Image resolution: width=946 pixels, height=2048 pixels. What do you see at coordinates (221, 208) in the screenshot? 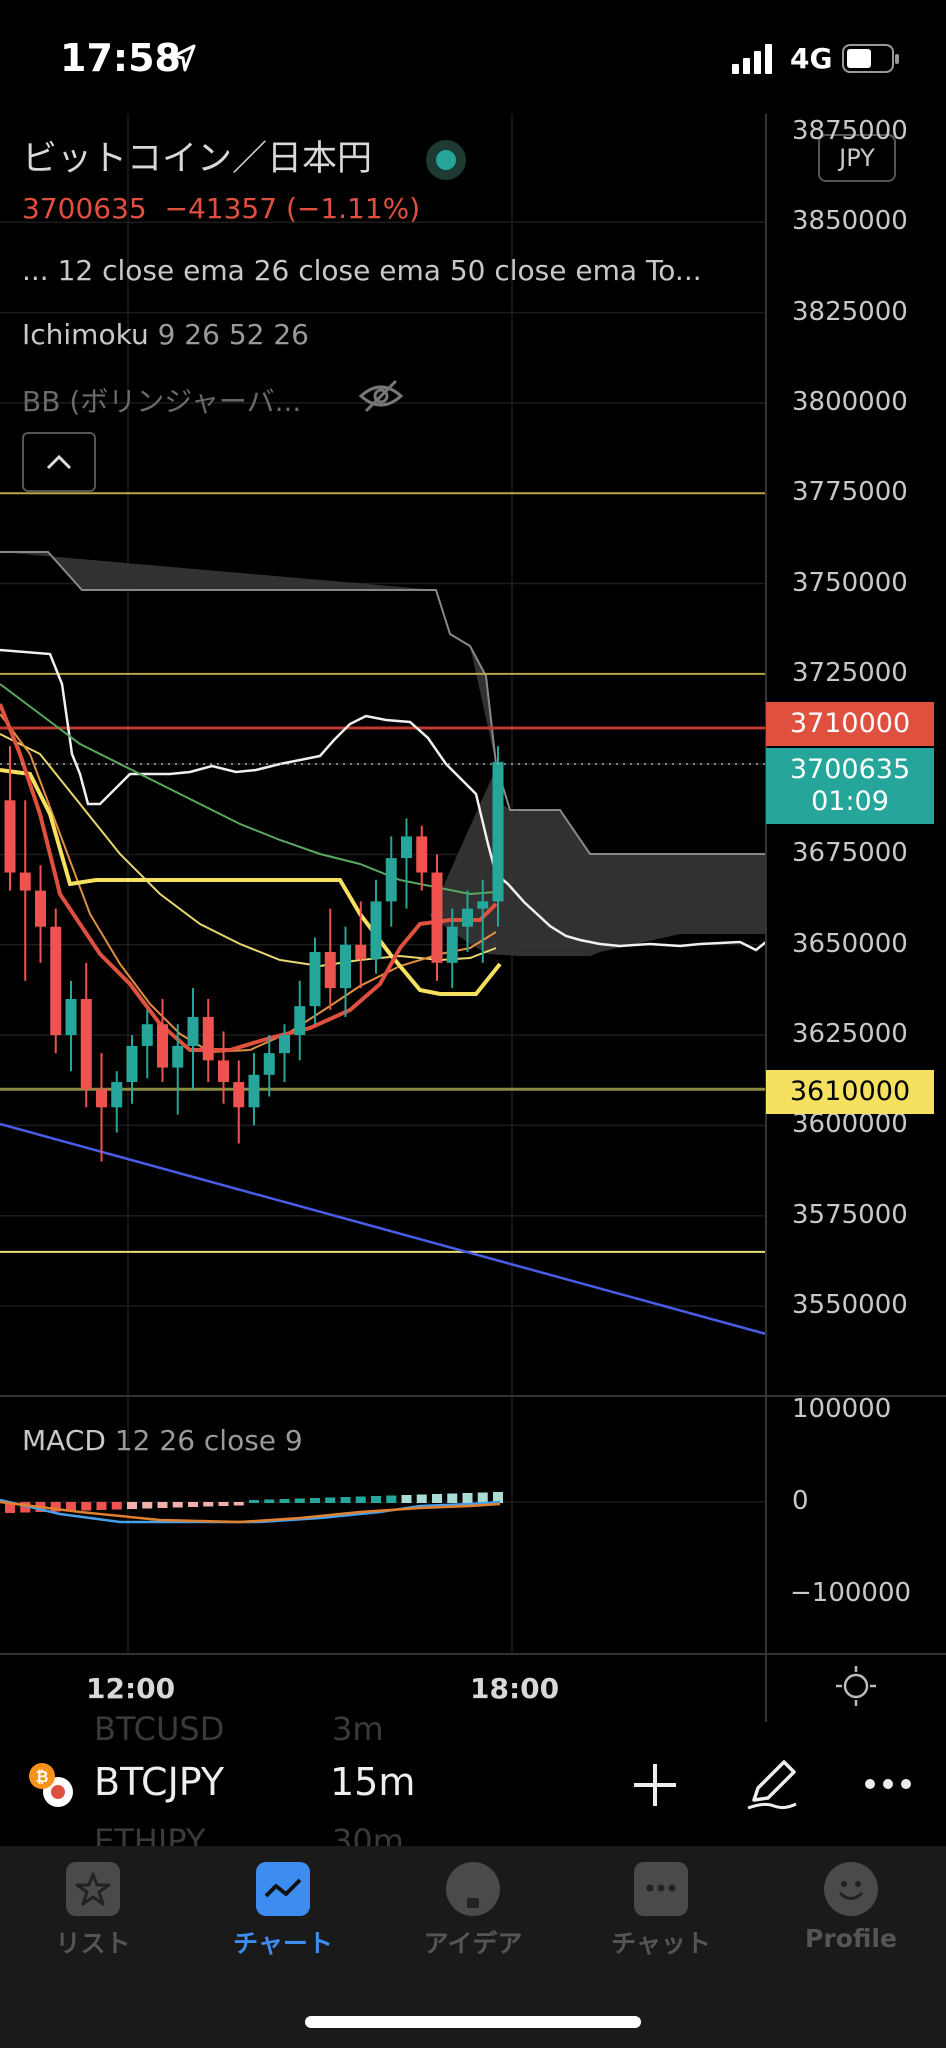
I see `price-change-line: 3700635 −41357 (−1.11%)` at bounding box center [221, 208].